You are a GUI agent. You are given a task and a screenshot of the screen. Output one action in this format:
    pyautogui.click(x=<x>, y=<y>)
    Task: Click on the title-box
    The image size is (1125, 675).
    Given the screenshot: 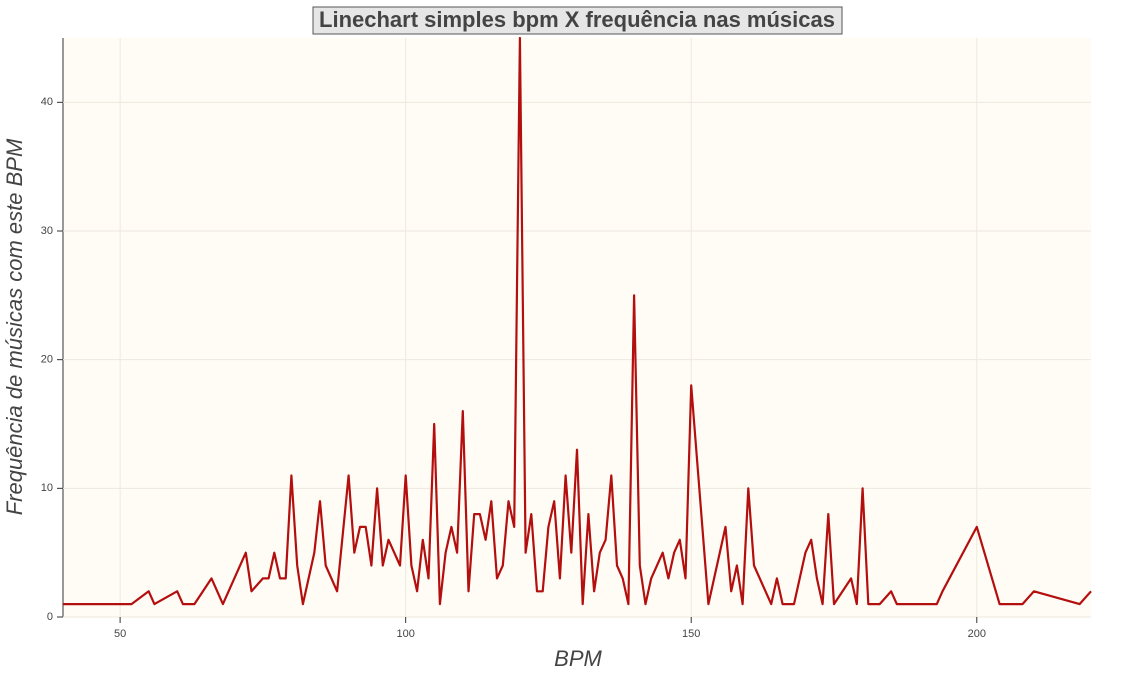 What is the action you would take?
    pyautogui.click(x=577, y=20)
    